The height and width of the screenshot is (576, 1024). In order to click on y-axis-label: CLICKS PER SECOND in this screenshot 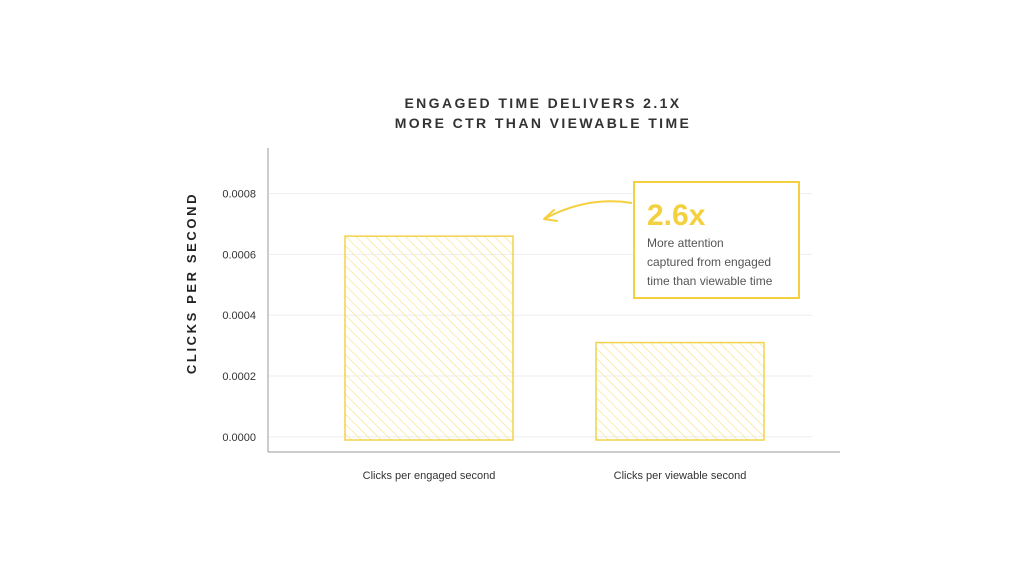, I will do `click(191, 283)`.